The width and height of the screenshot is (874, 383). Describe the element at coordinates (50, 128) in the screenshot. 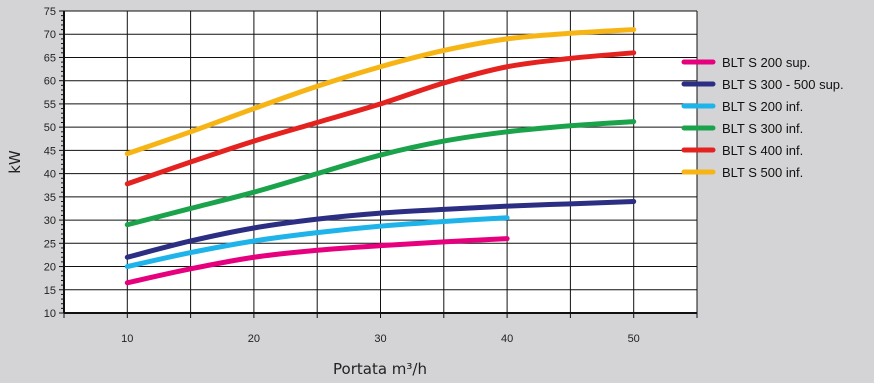

I see `y-tick-label: 50` at that location.